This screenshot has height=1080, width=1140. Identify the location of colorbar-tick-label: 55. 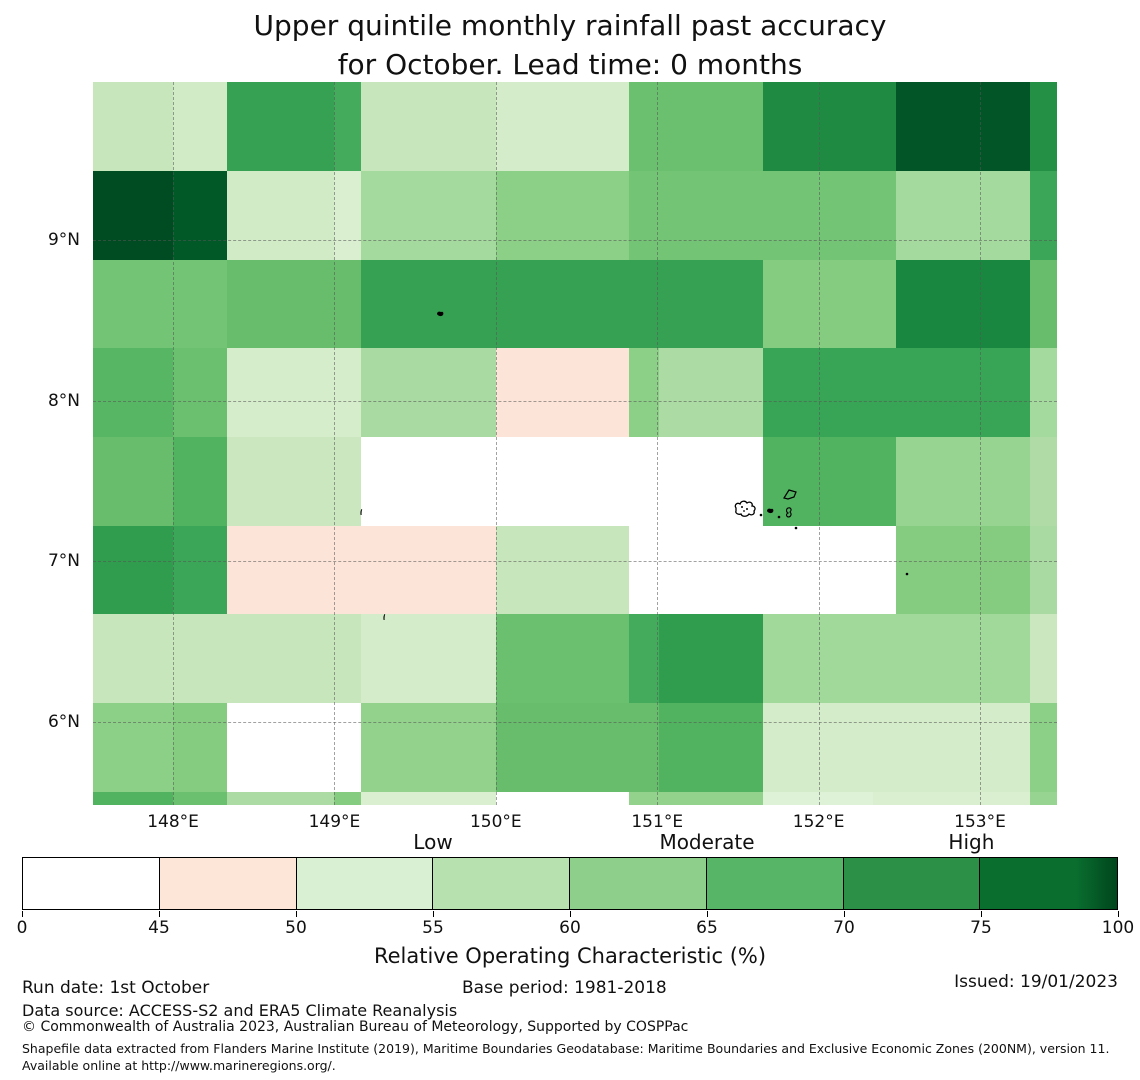
(433, 928).